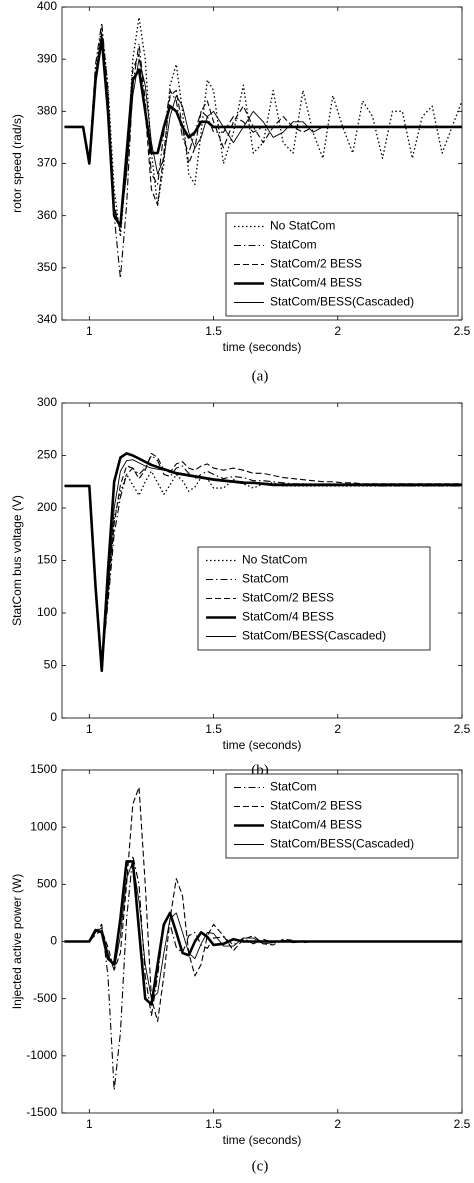 The width and height of the screenshot is (474, 1183). What do you see at coordinates (47, 267) in the screenshot?
I see `y-tick-label: 350` at bounding box center [47, 267].